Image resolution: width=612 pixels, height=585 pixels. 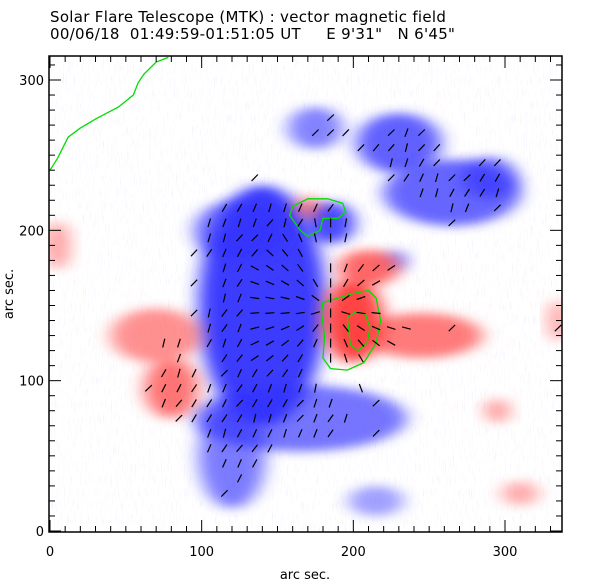 What do you see at coordinates (9, 294) in the screenshot?
I see `y-axis-label: arc sec.` at bounding box center [9, 294].